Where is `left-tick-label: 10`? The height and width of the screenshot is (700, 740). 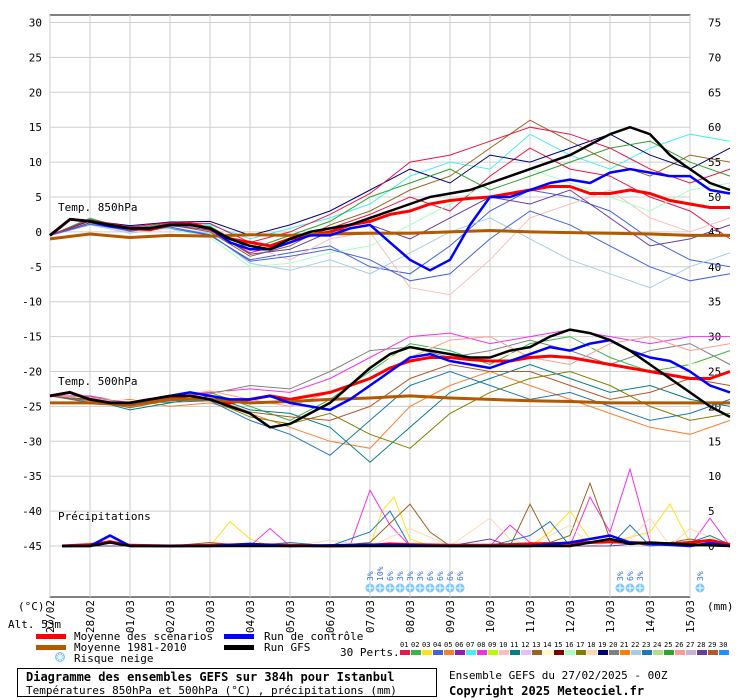
left-tick-label: 10 is located at coordinates (35, 162).